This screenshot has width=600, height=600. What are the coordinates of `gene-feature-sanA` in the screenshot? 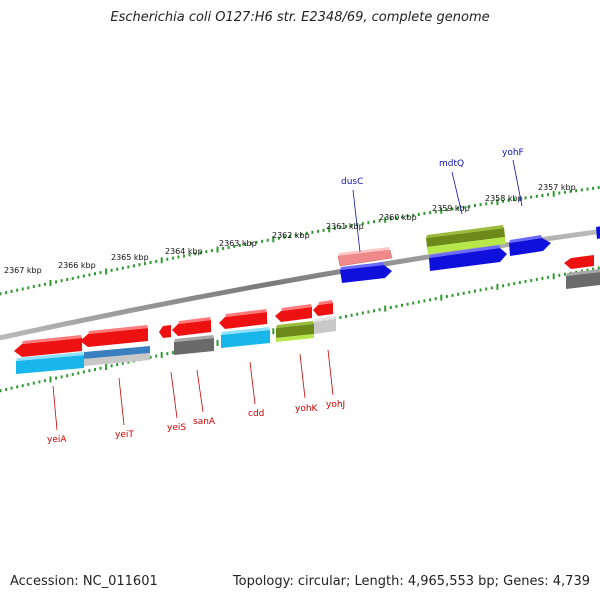 It's located at (191, 328).